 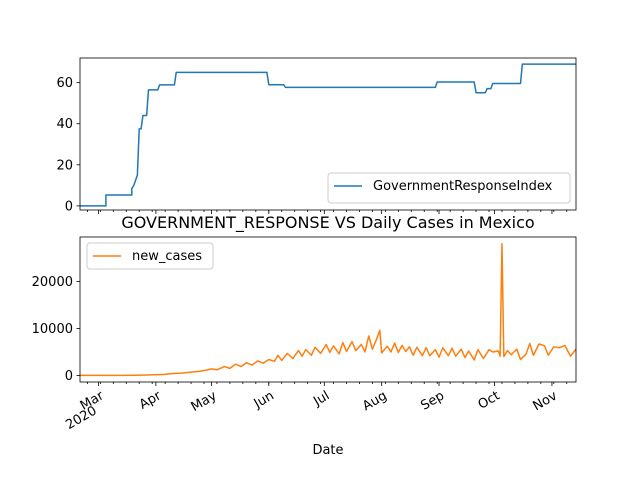 I want to click on bottom-y-tick-label: 10000, so click(x=52, y=329).